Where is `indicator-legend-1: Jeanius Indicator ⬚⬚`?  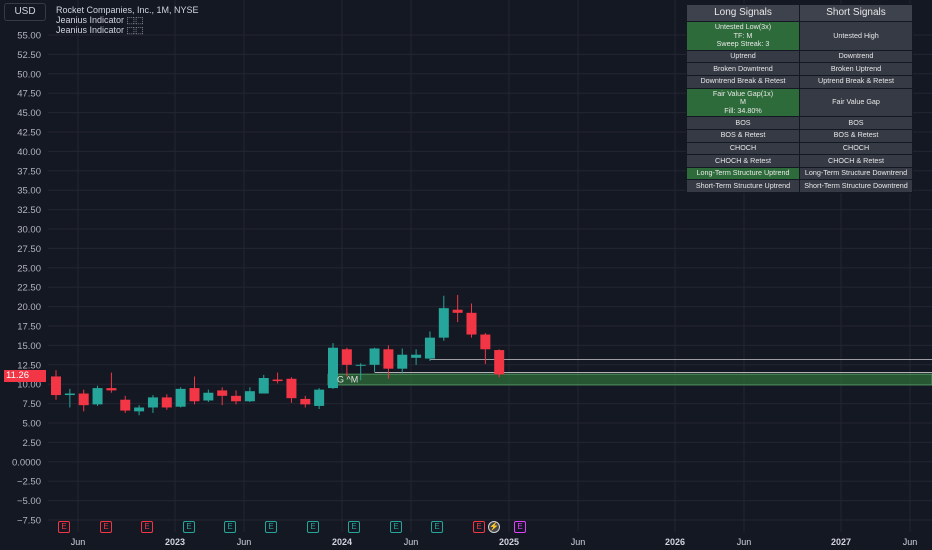
indicator-legend-1: Jeanius Indicator ⬚⬚ is located at coordinates (100, 20).